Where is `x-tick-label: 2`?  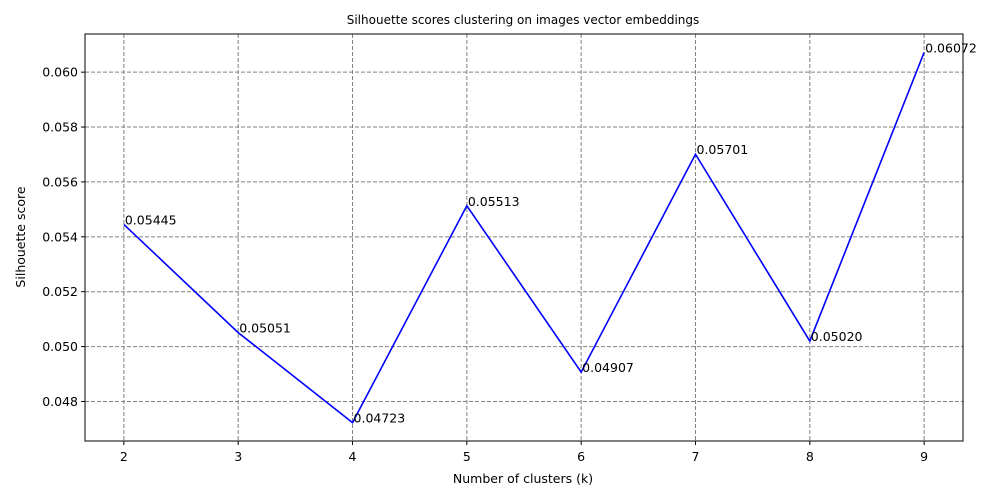 x-tick-label: 2 is located at coordinates (124, 456).